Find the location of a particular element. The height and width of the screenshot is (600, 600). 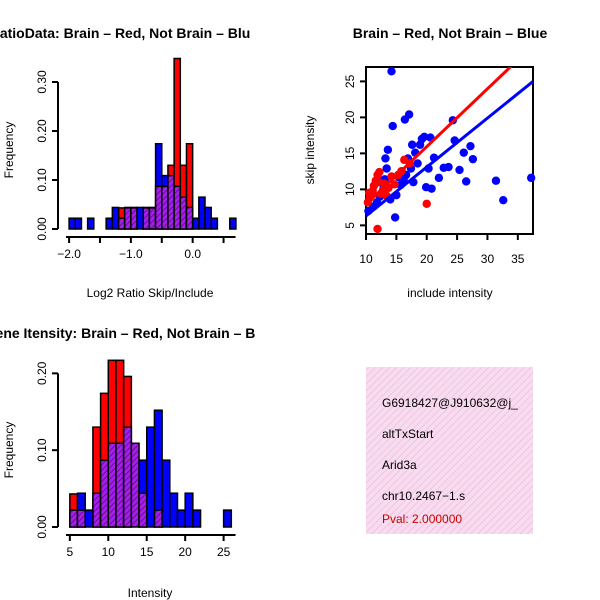

ratio-histogram-x-tick-label: 0.0 is located at coordinates (192, 254).